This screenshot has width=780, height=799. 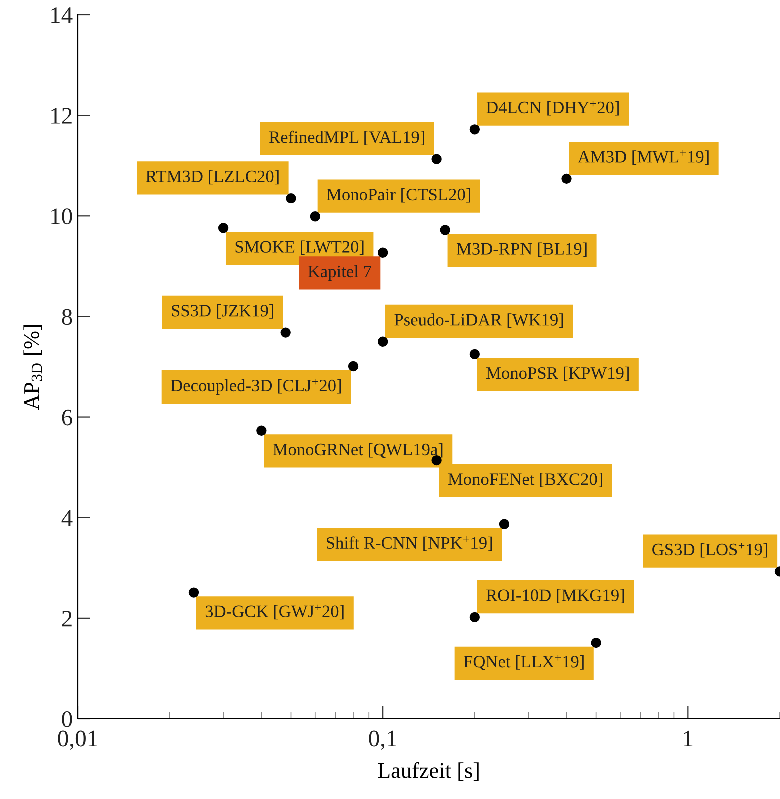 What do you see at coordinates (382, 740) in the screenshot?
I see `x-tick-label: 0,1` at bounding box center [382, 740].